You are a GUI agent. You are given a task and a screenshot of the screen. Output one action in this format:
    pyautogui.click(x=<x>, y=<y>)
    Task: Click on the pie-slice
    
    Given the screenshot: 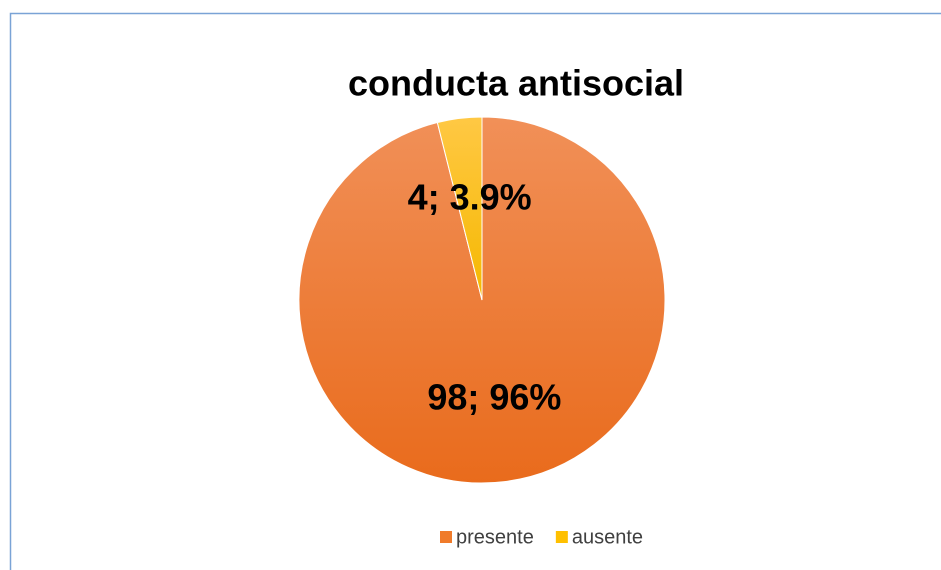 What is the action you would take?
    pyautogui.click(x=459, y=208)
    